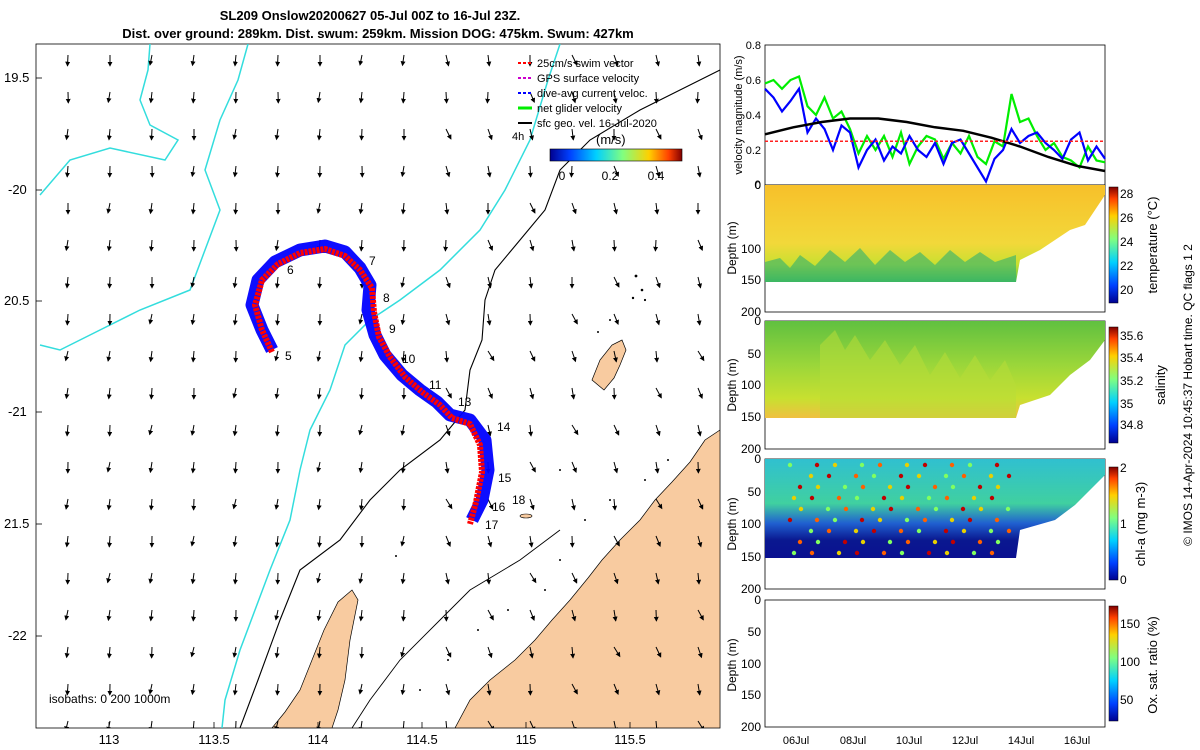 The height and width of the screenshot is (750, 1200). What do you see at coordinates (909, 741) in the screenshot?
I see `time-tick-2: 10Jul` at bounding box center [909, 741].